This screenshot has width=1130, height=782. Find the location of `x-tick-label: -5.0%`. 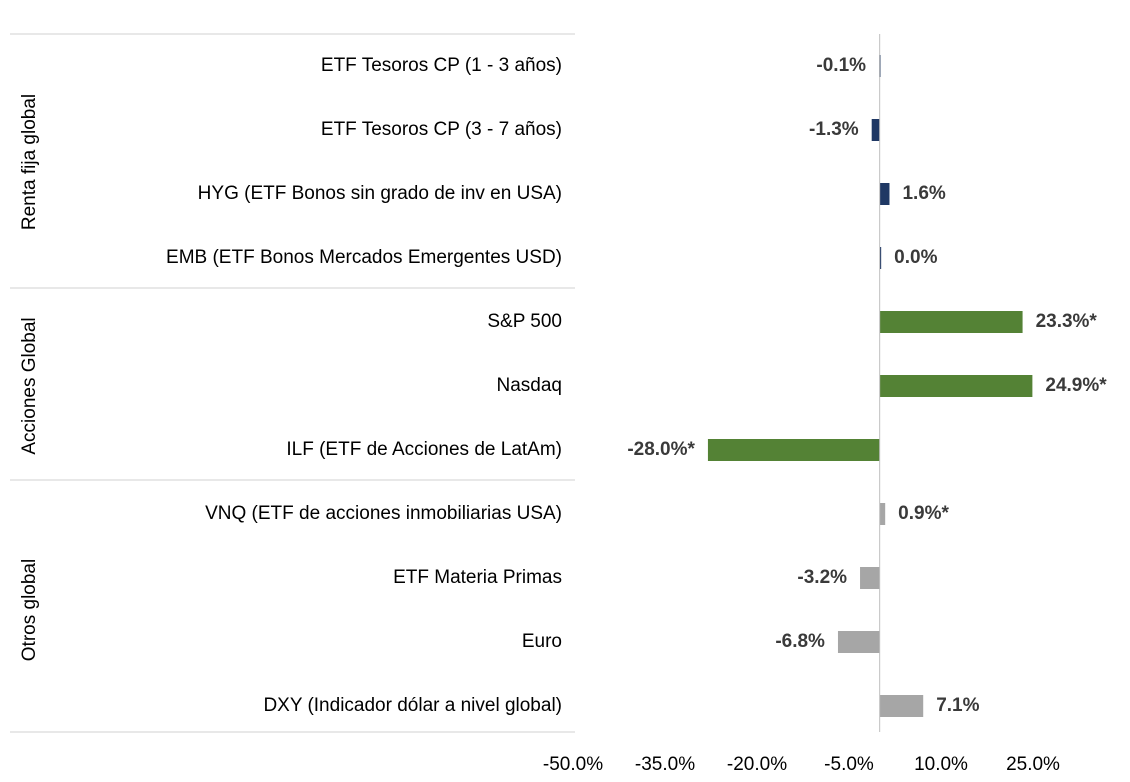

x-tick-label: -5.0% is located at coordinates (849, 764).